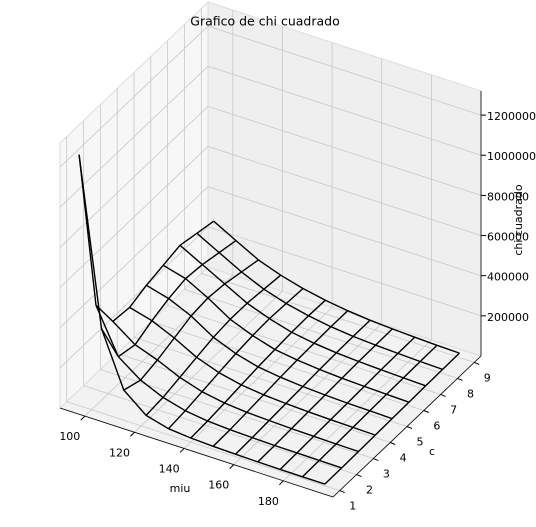 This screenshot has height=527, width=536. I want to click on z-tick-label: 800000, so click(508, 196).